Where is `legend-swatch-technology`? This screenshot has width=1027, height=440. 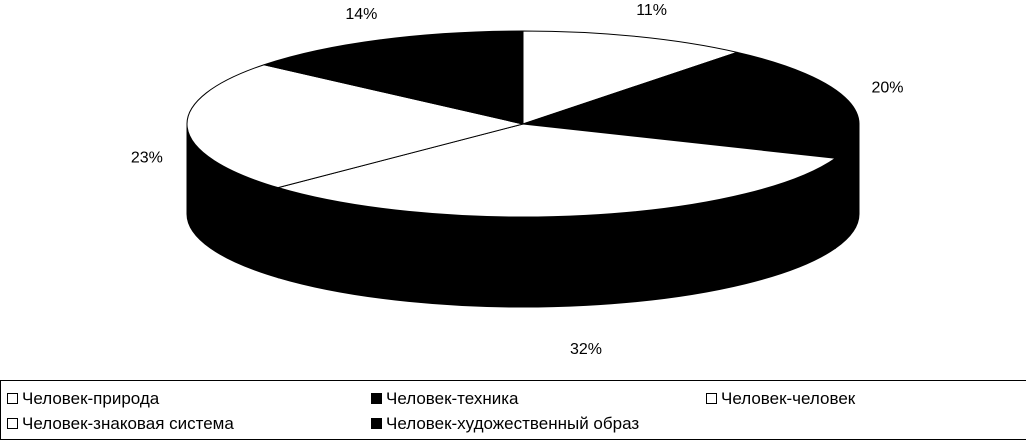 legend-swatch-technology is located at coordinates (376, 398).